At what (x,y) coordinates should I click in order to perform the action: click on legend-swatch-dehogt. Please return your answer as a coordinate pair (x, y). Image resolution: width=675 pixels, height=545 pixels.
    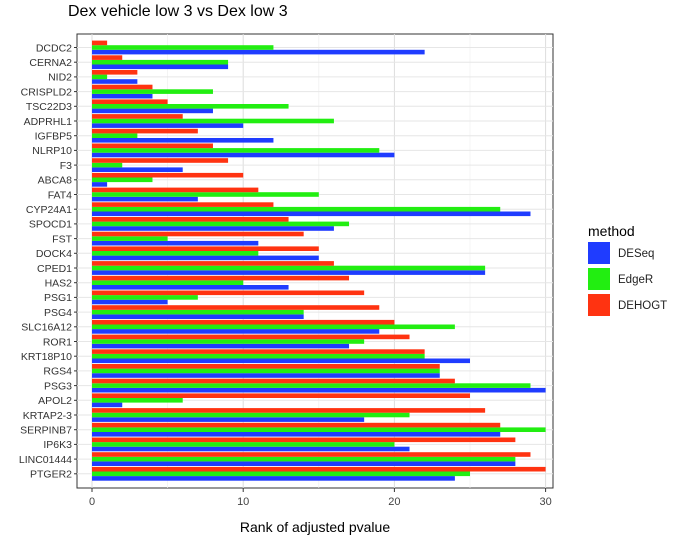
    Looking at the image, I should click on (599, 305).